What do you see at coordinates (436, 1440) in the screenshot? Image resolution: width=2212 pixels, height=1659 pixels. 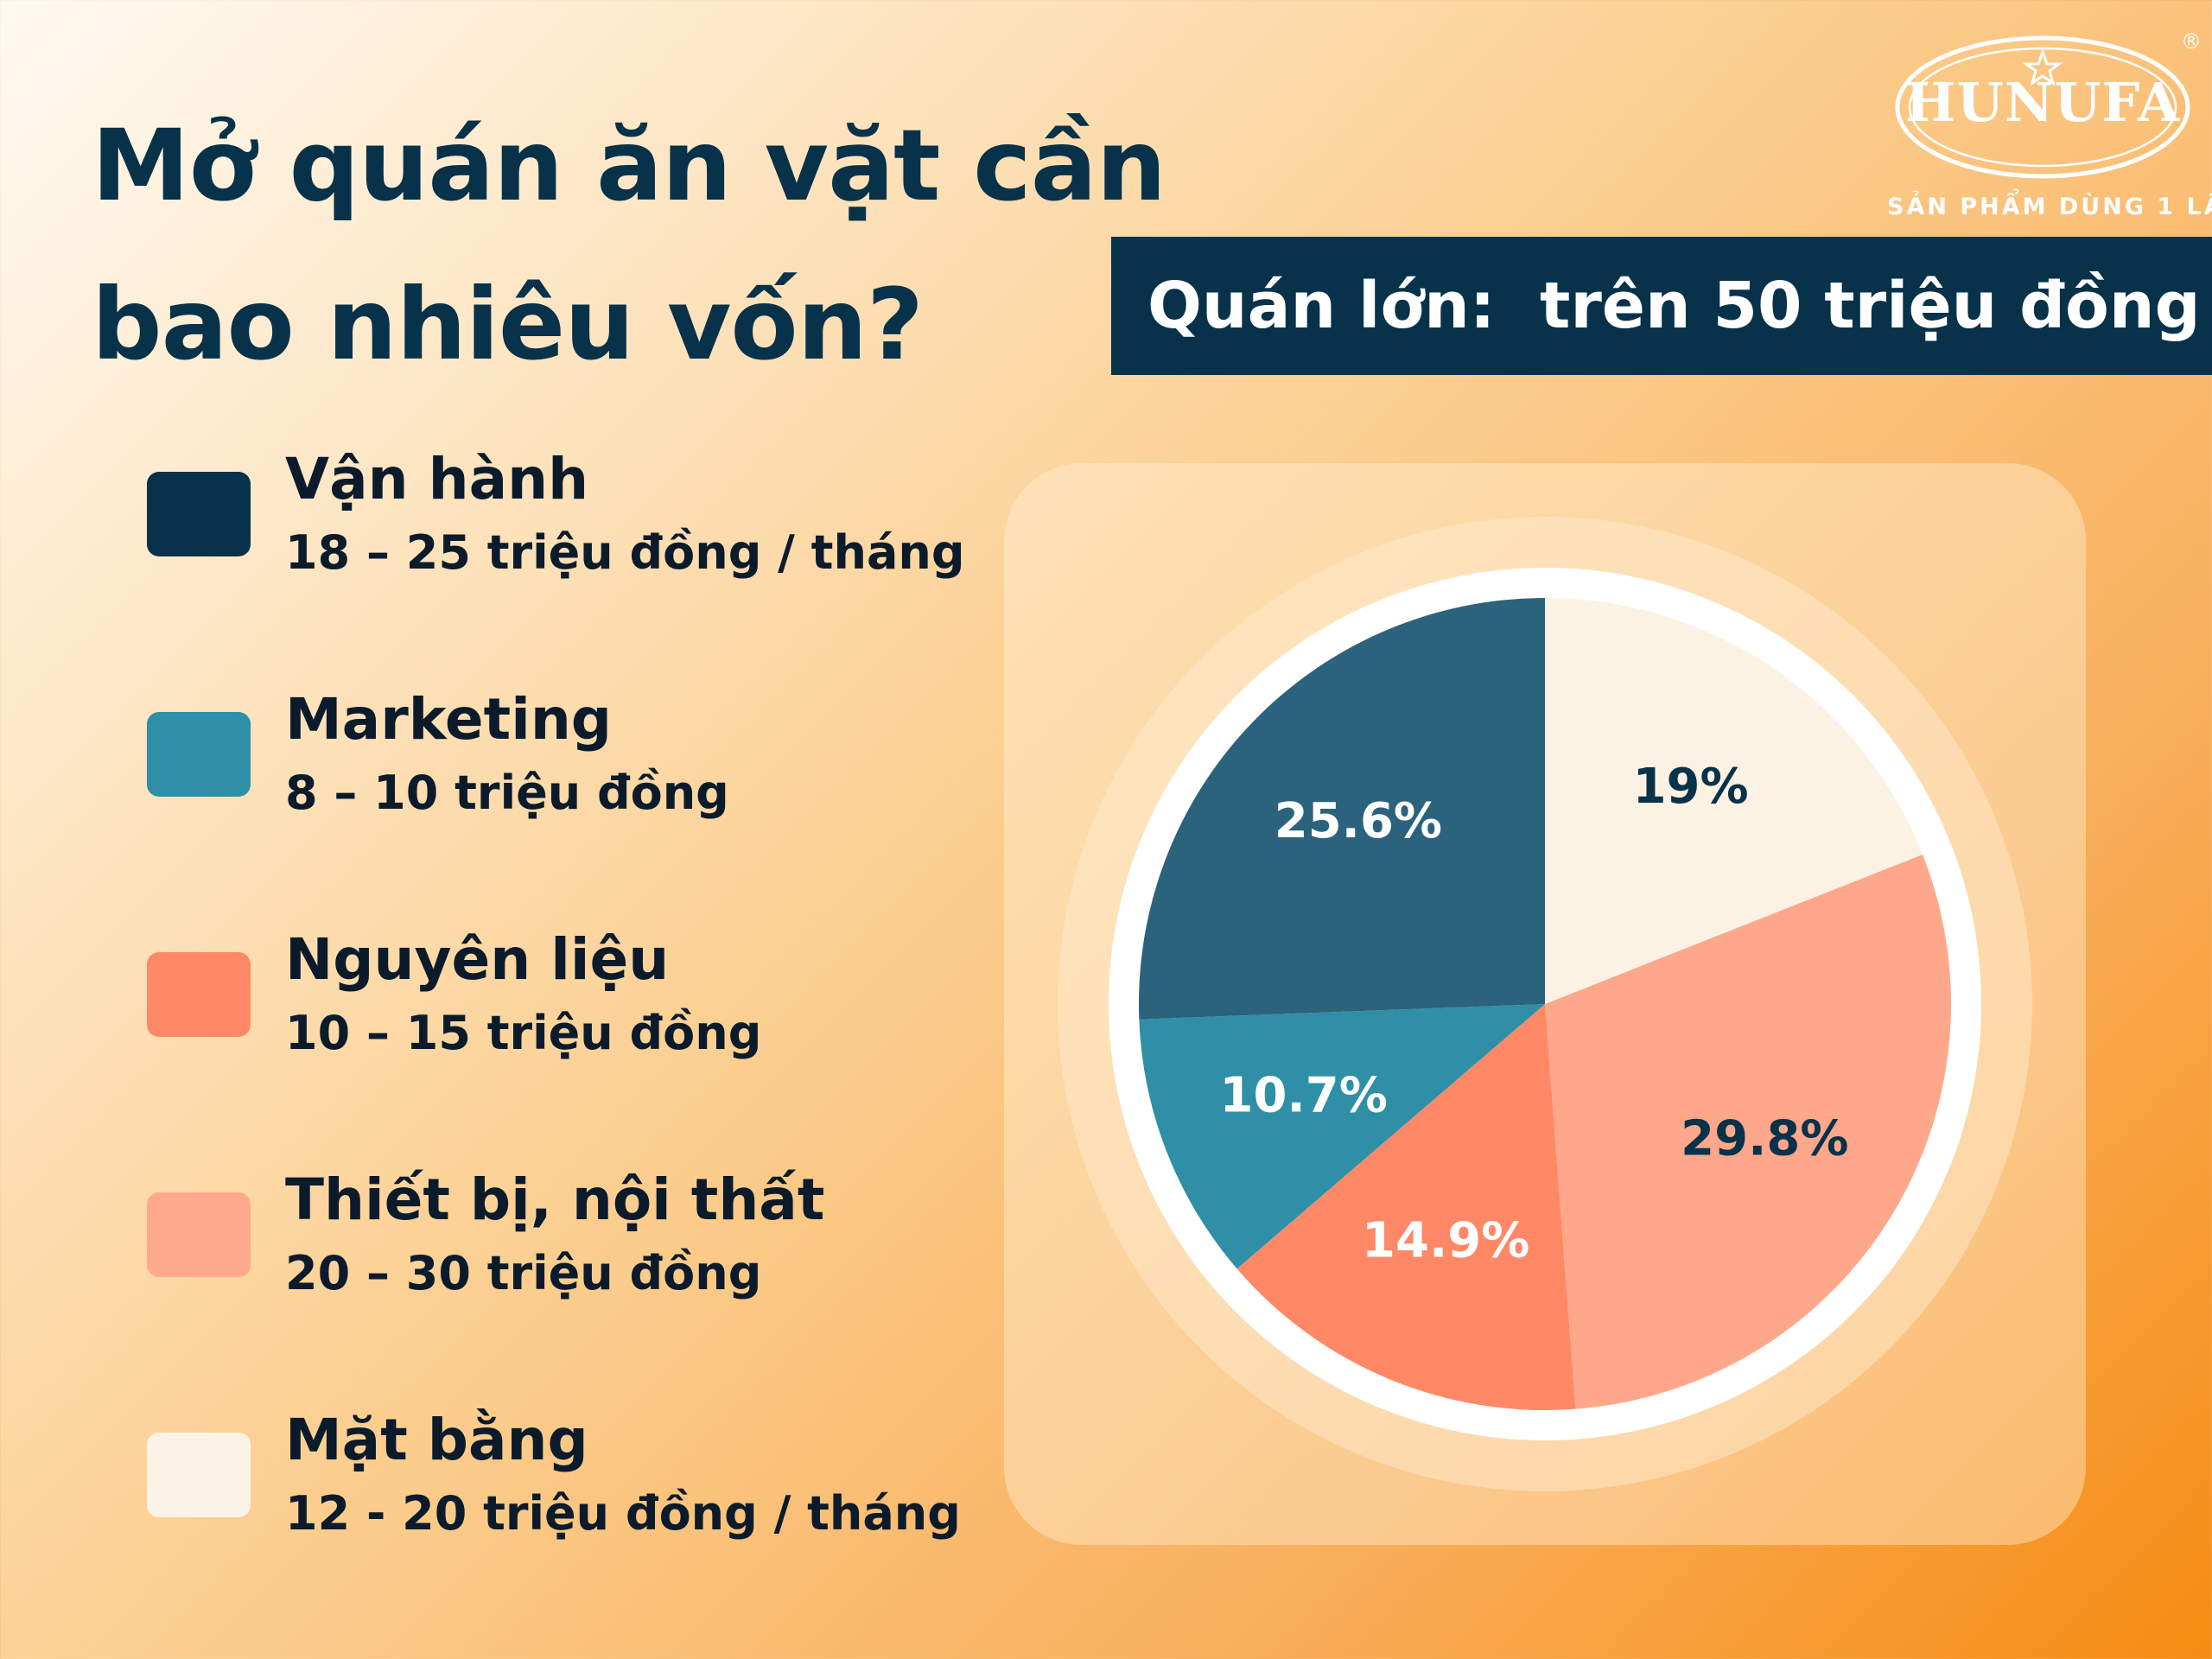 I see `legend-label: Mặt bằng` at bounding box center [436, 1440].